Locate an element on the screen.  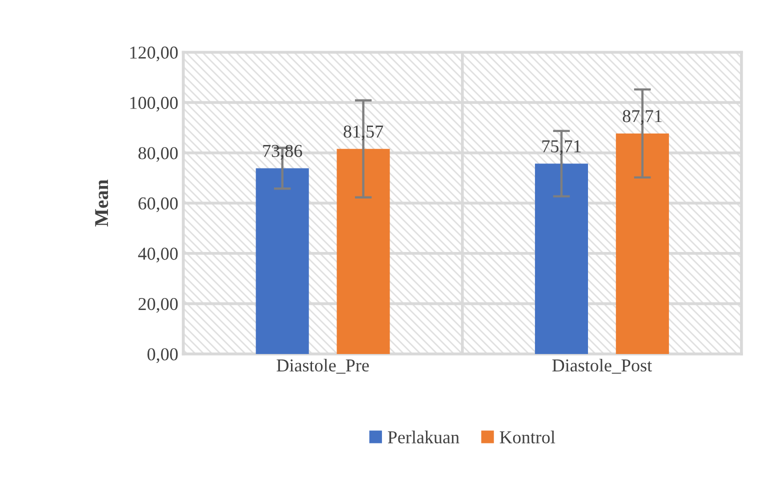
y-tick-label: 40,00 is located at coordinates (158, 255).